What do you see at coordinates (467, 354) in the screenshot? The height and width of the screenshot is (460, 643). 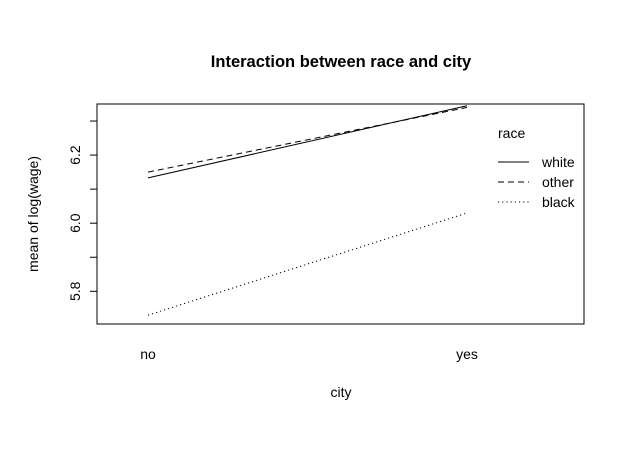 I see `x-tick-label: yes` at bounding box center [467, 354].